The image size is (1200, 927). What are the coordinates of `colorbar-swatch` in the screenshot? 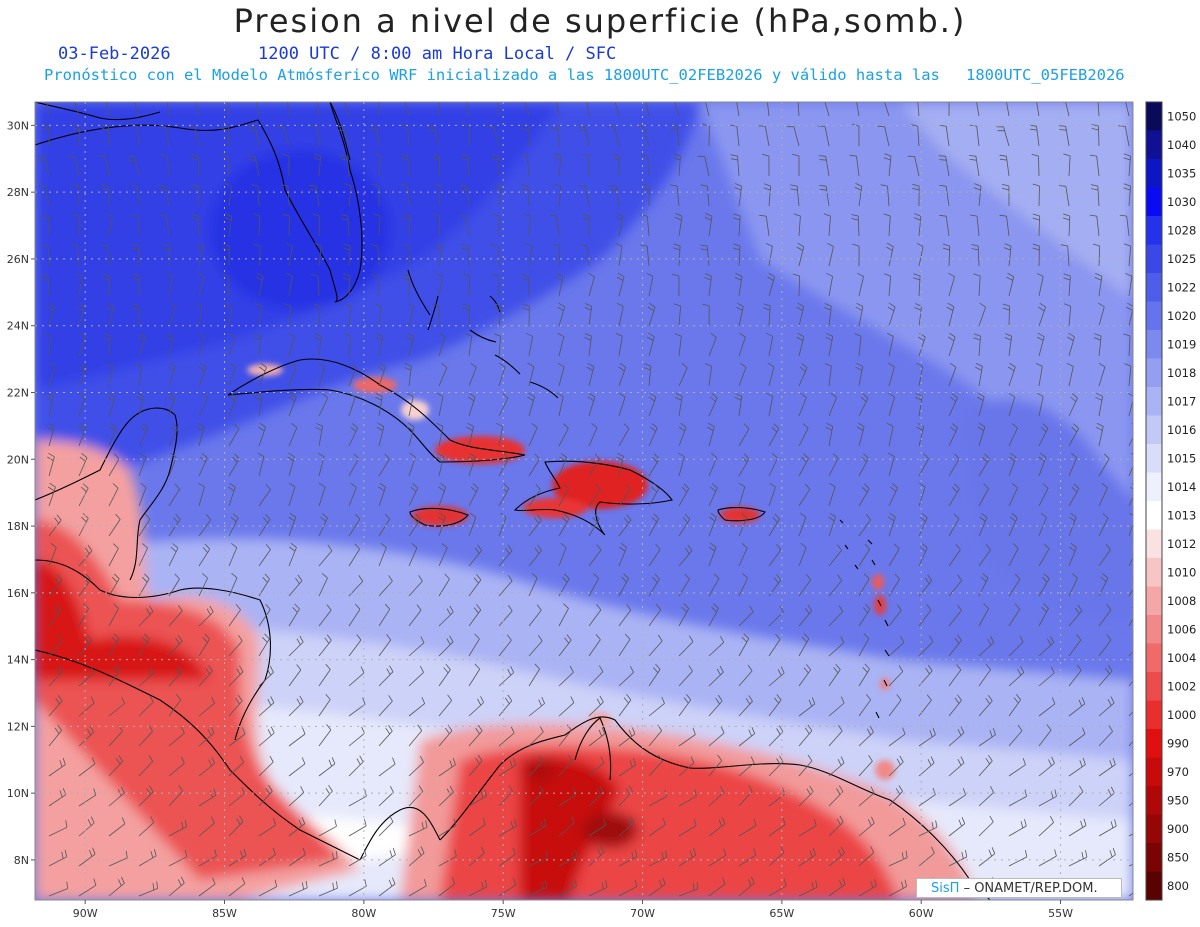 It's located at (1154, 316).